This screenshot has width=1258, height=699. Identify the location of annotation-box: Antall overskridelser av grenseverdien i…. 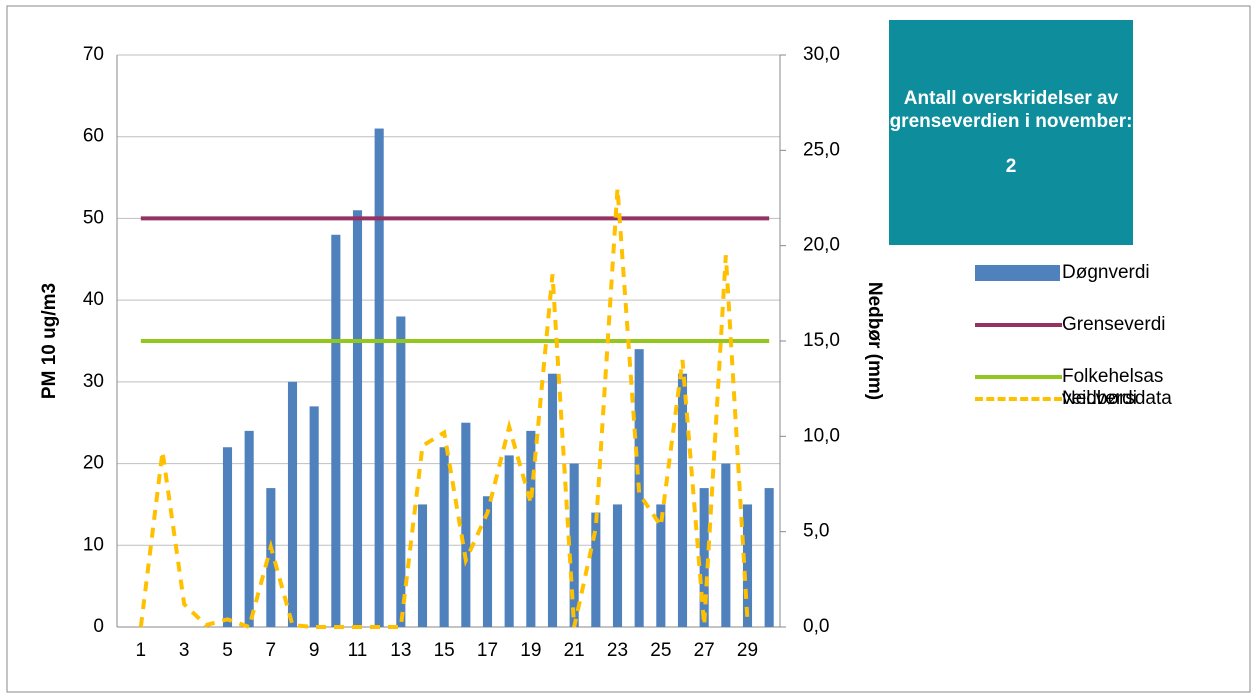
(1011, 132).